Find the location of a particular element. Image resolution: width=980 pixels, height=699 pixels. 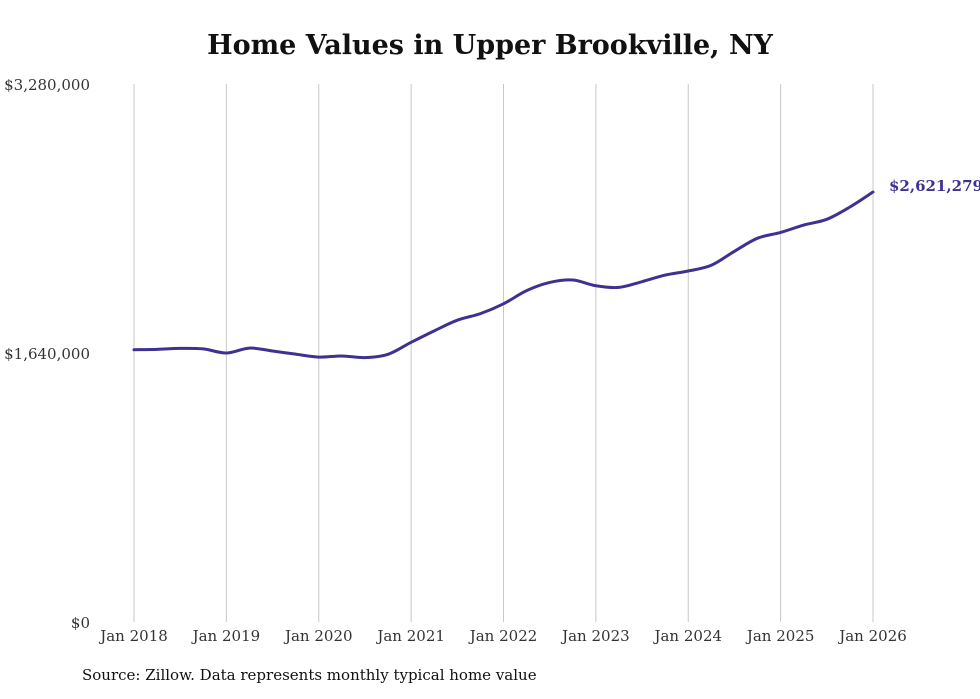

x-tick-label: Jan 2022 is located at coordinates (503, 636).